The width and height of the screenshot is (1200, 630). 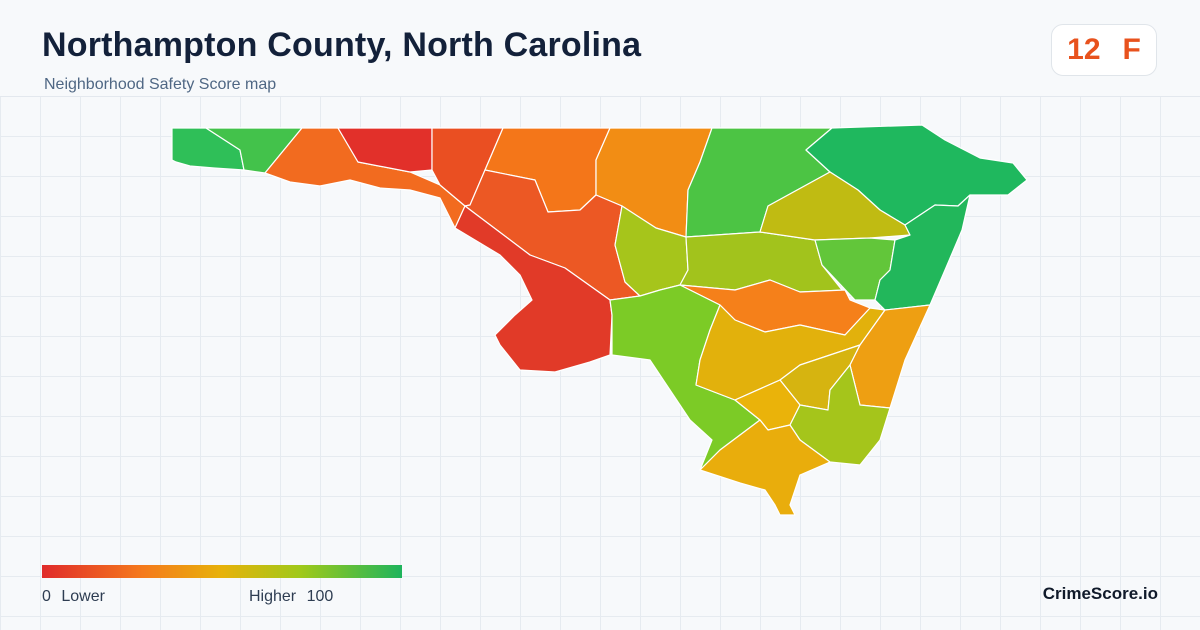 What do you see at coordinates (273, 596) in the screenshot?
I see `legend-max-label: Higher` at bounding box center [273, 596].